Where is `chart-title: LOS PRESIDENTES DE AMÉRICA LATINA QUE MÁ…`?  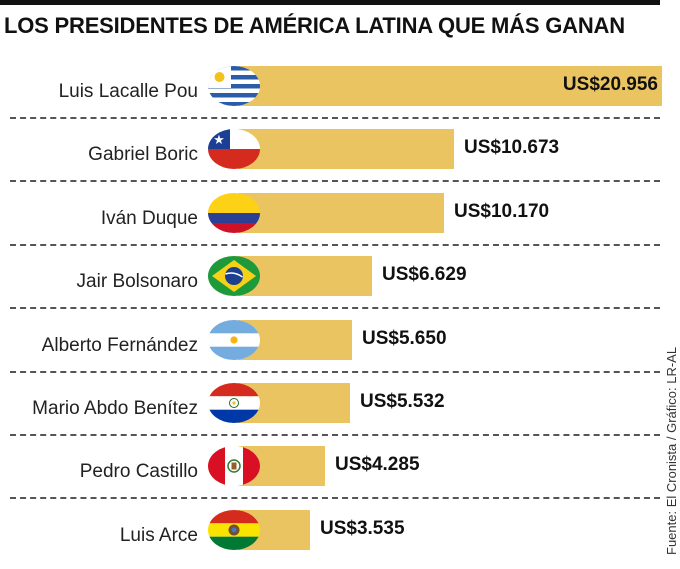
chart-title: LOS PRESIDENTES DE AMÉRICA LATINA QUE MÁ… is located at coordinates (314, 25).